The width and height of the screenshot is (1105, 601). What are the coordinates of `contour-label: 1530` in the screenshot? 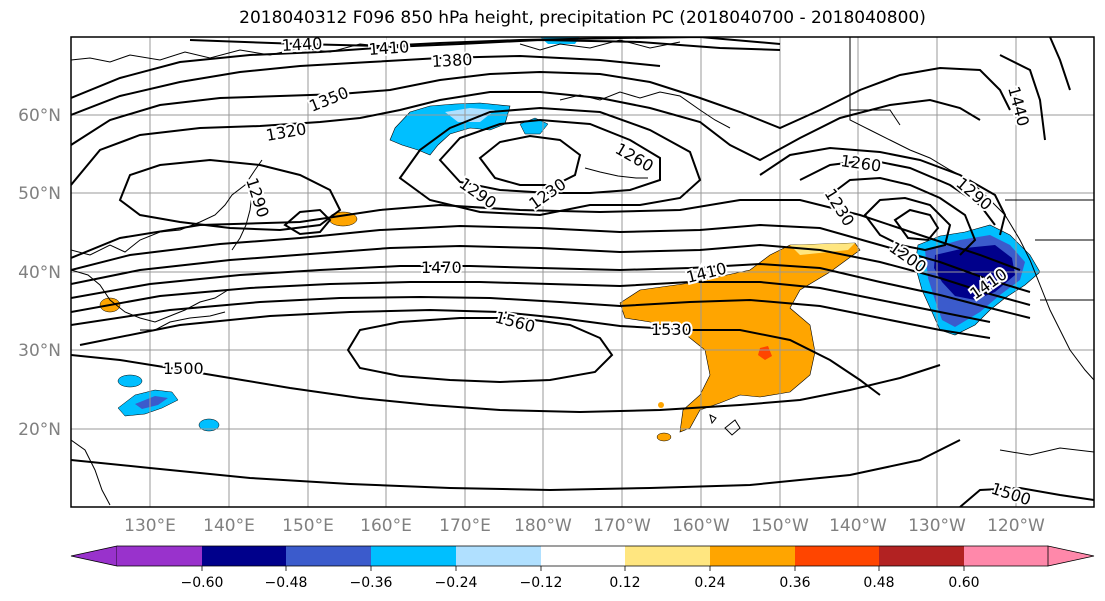 It's located at (671, 329).